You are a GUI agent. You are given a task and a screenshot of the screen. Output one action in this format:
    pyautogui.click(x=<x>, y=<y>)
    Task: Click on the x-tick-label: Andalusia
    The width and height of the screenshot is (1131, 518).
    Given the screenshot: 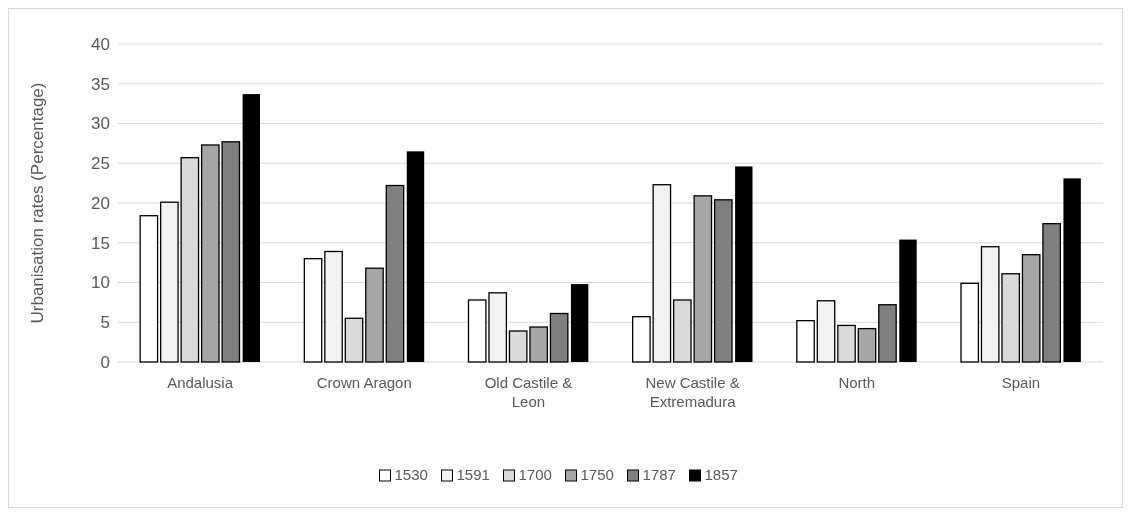 What is the action you would take?
    pyautogui.click(x=200, y=382)
    